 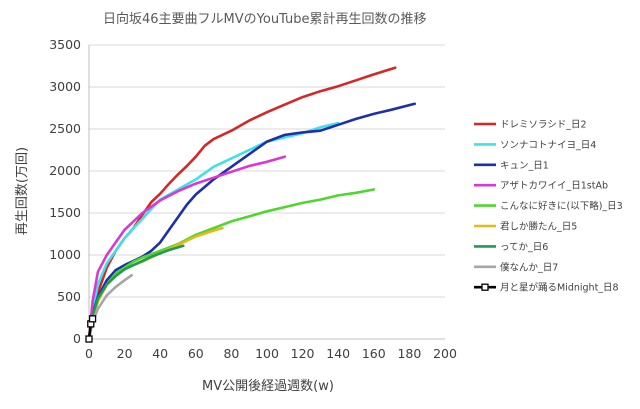 What do you see at coordinates (265, 19) in the screenshot?
I see `chart-title: 日向坂46主要曲フルMVのYouTube累計再生回数の推移` at bounding box center [265, 19].